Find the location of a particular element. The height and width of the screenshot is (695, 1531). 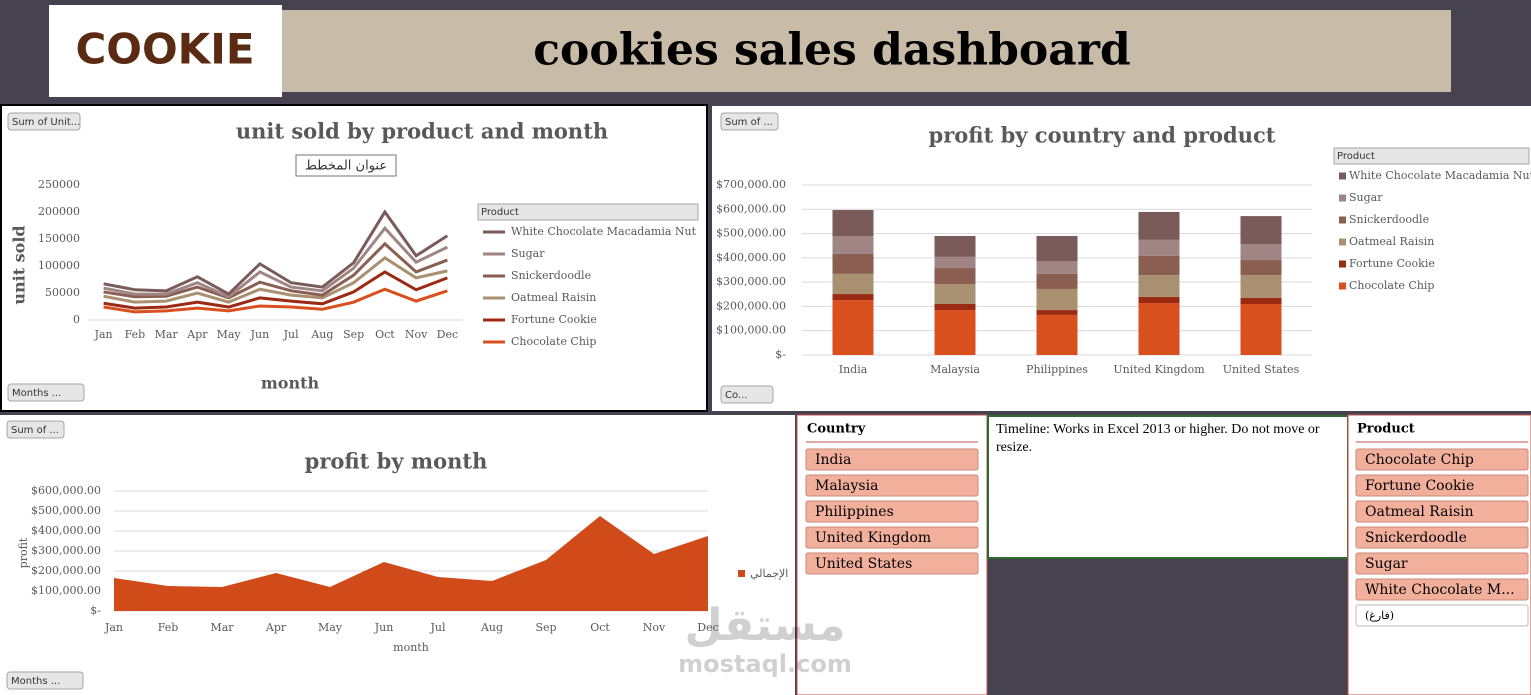

x-tick-label: Feb is located at coordinates (135, 334).